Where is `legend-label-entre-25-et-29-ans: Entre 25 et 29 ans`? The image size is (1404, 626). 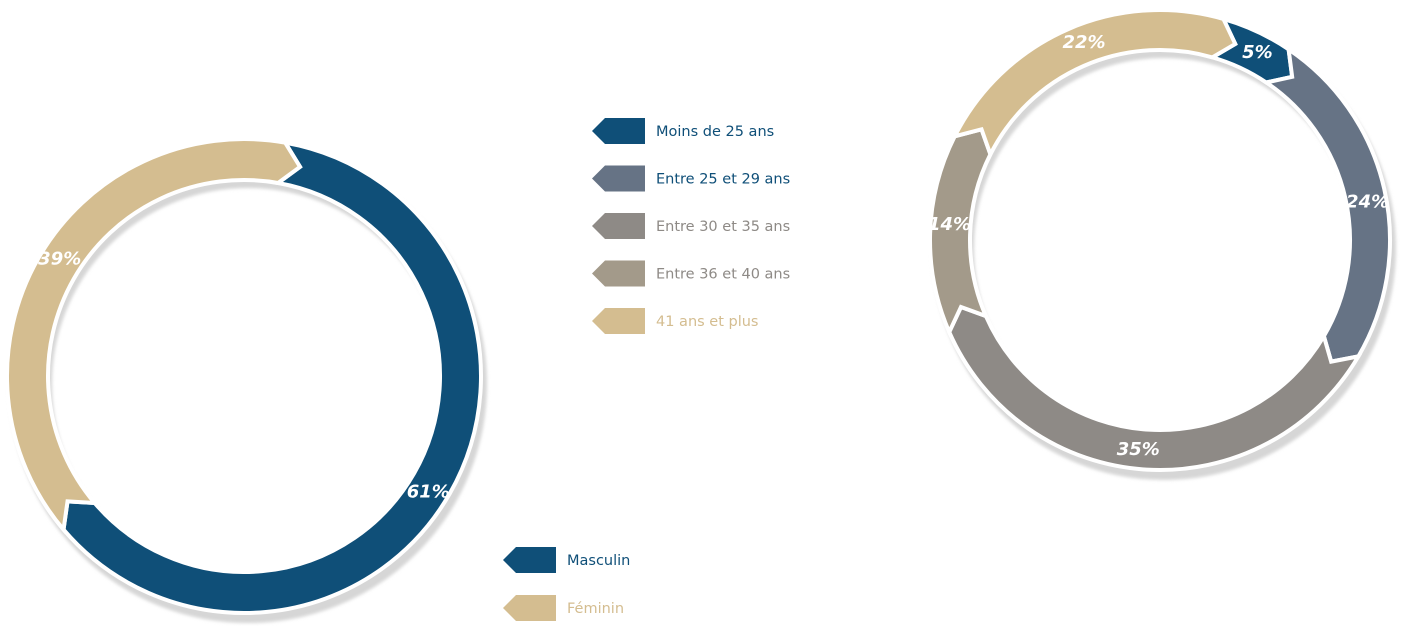
legend-label-entre-25-et-29-ans: Entre 25 et 29 ans is located at coordinates (723, 180).